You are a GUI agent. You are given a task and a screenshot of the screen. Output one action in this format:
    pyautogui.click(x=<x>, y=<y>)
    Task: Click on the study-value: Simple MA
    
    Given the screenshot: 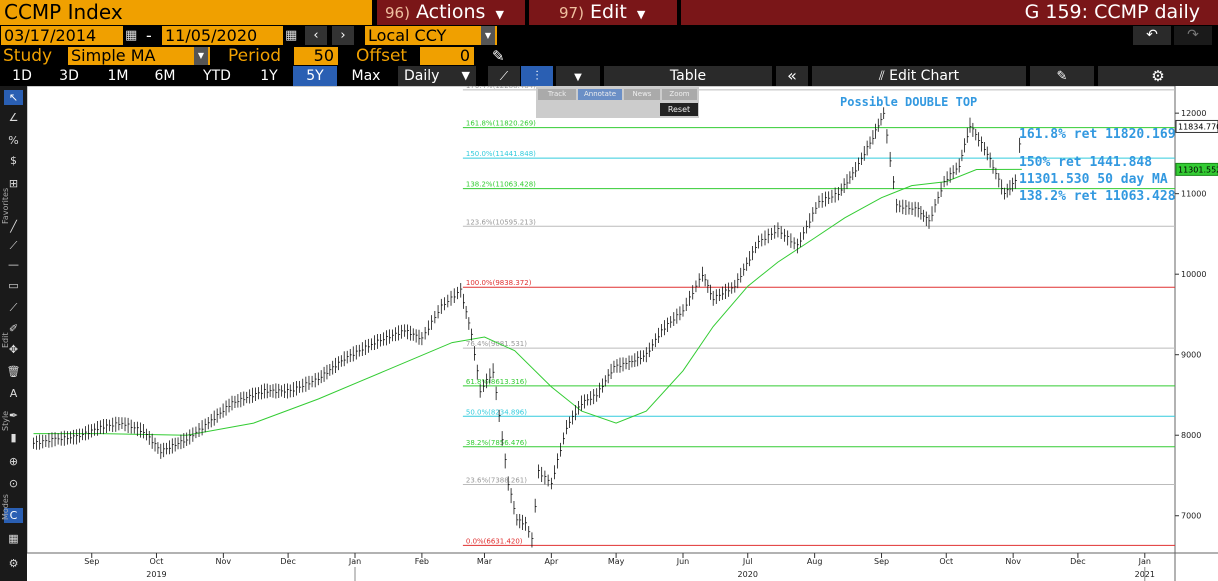 What is the action you would take?
    pyautogui.click(x=113, y=55)
    